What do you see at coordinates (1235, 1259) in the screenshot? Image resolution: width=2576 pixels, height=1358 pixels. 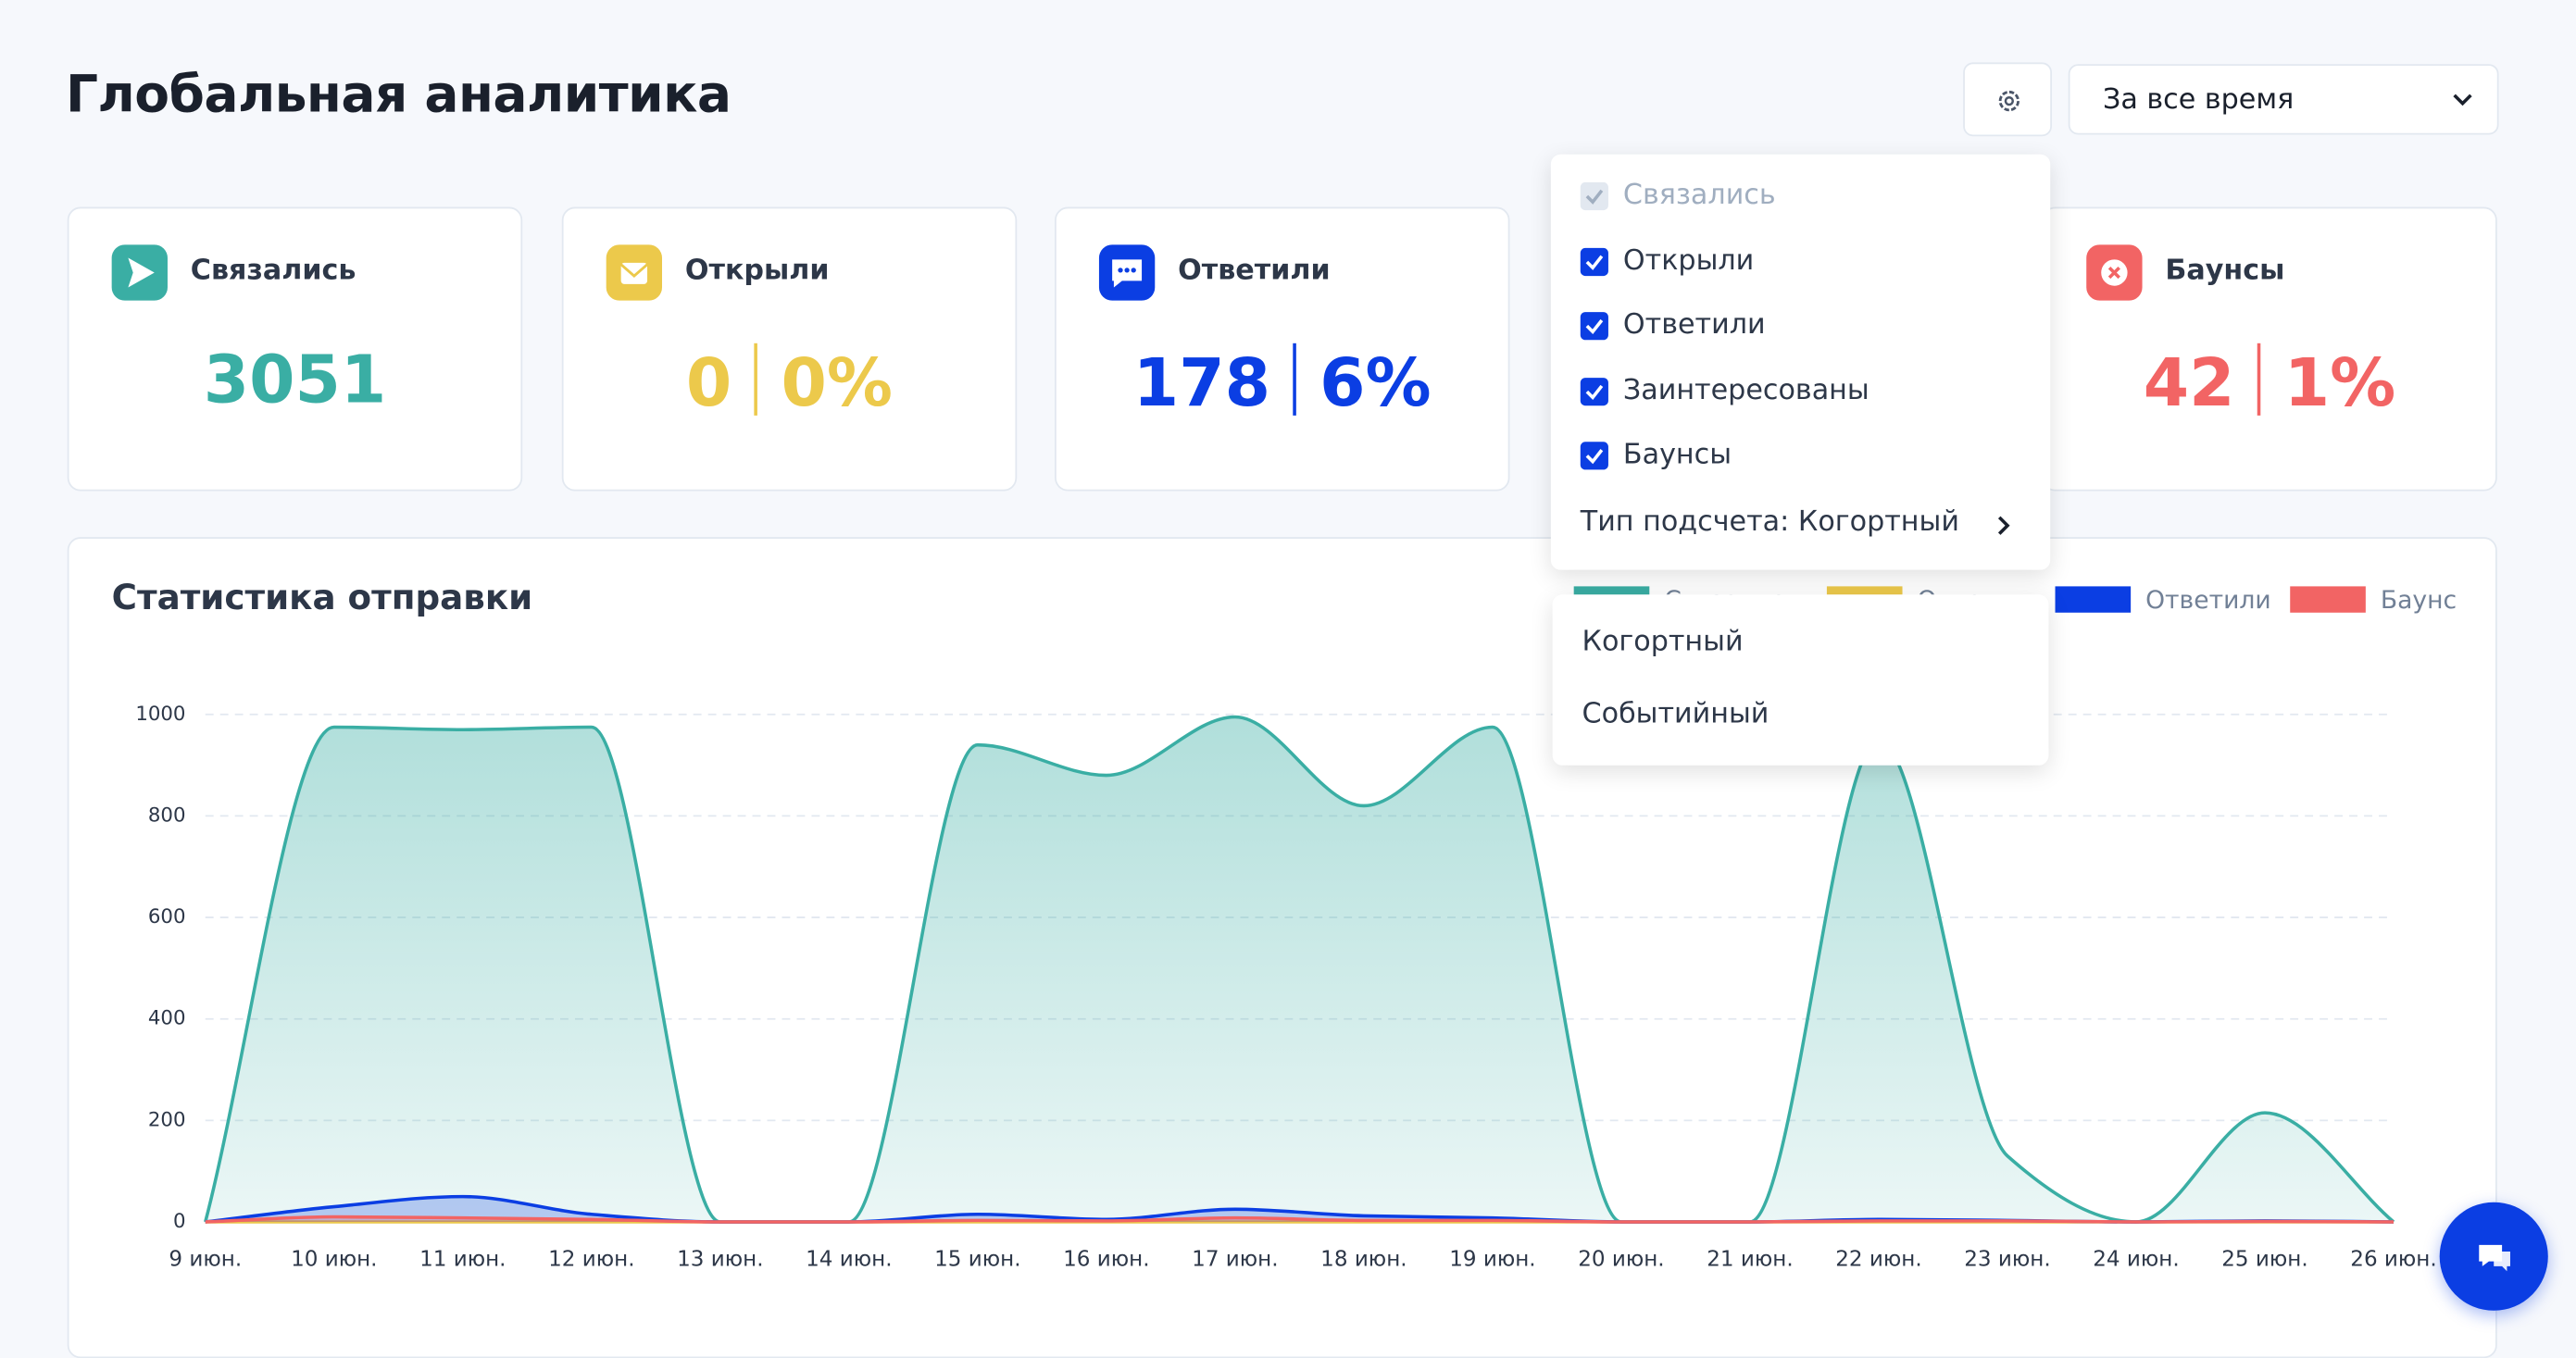 I see `x-tick-label: 17 июн.` at bounding box center [1235, 1259].